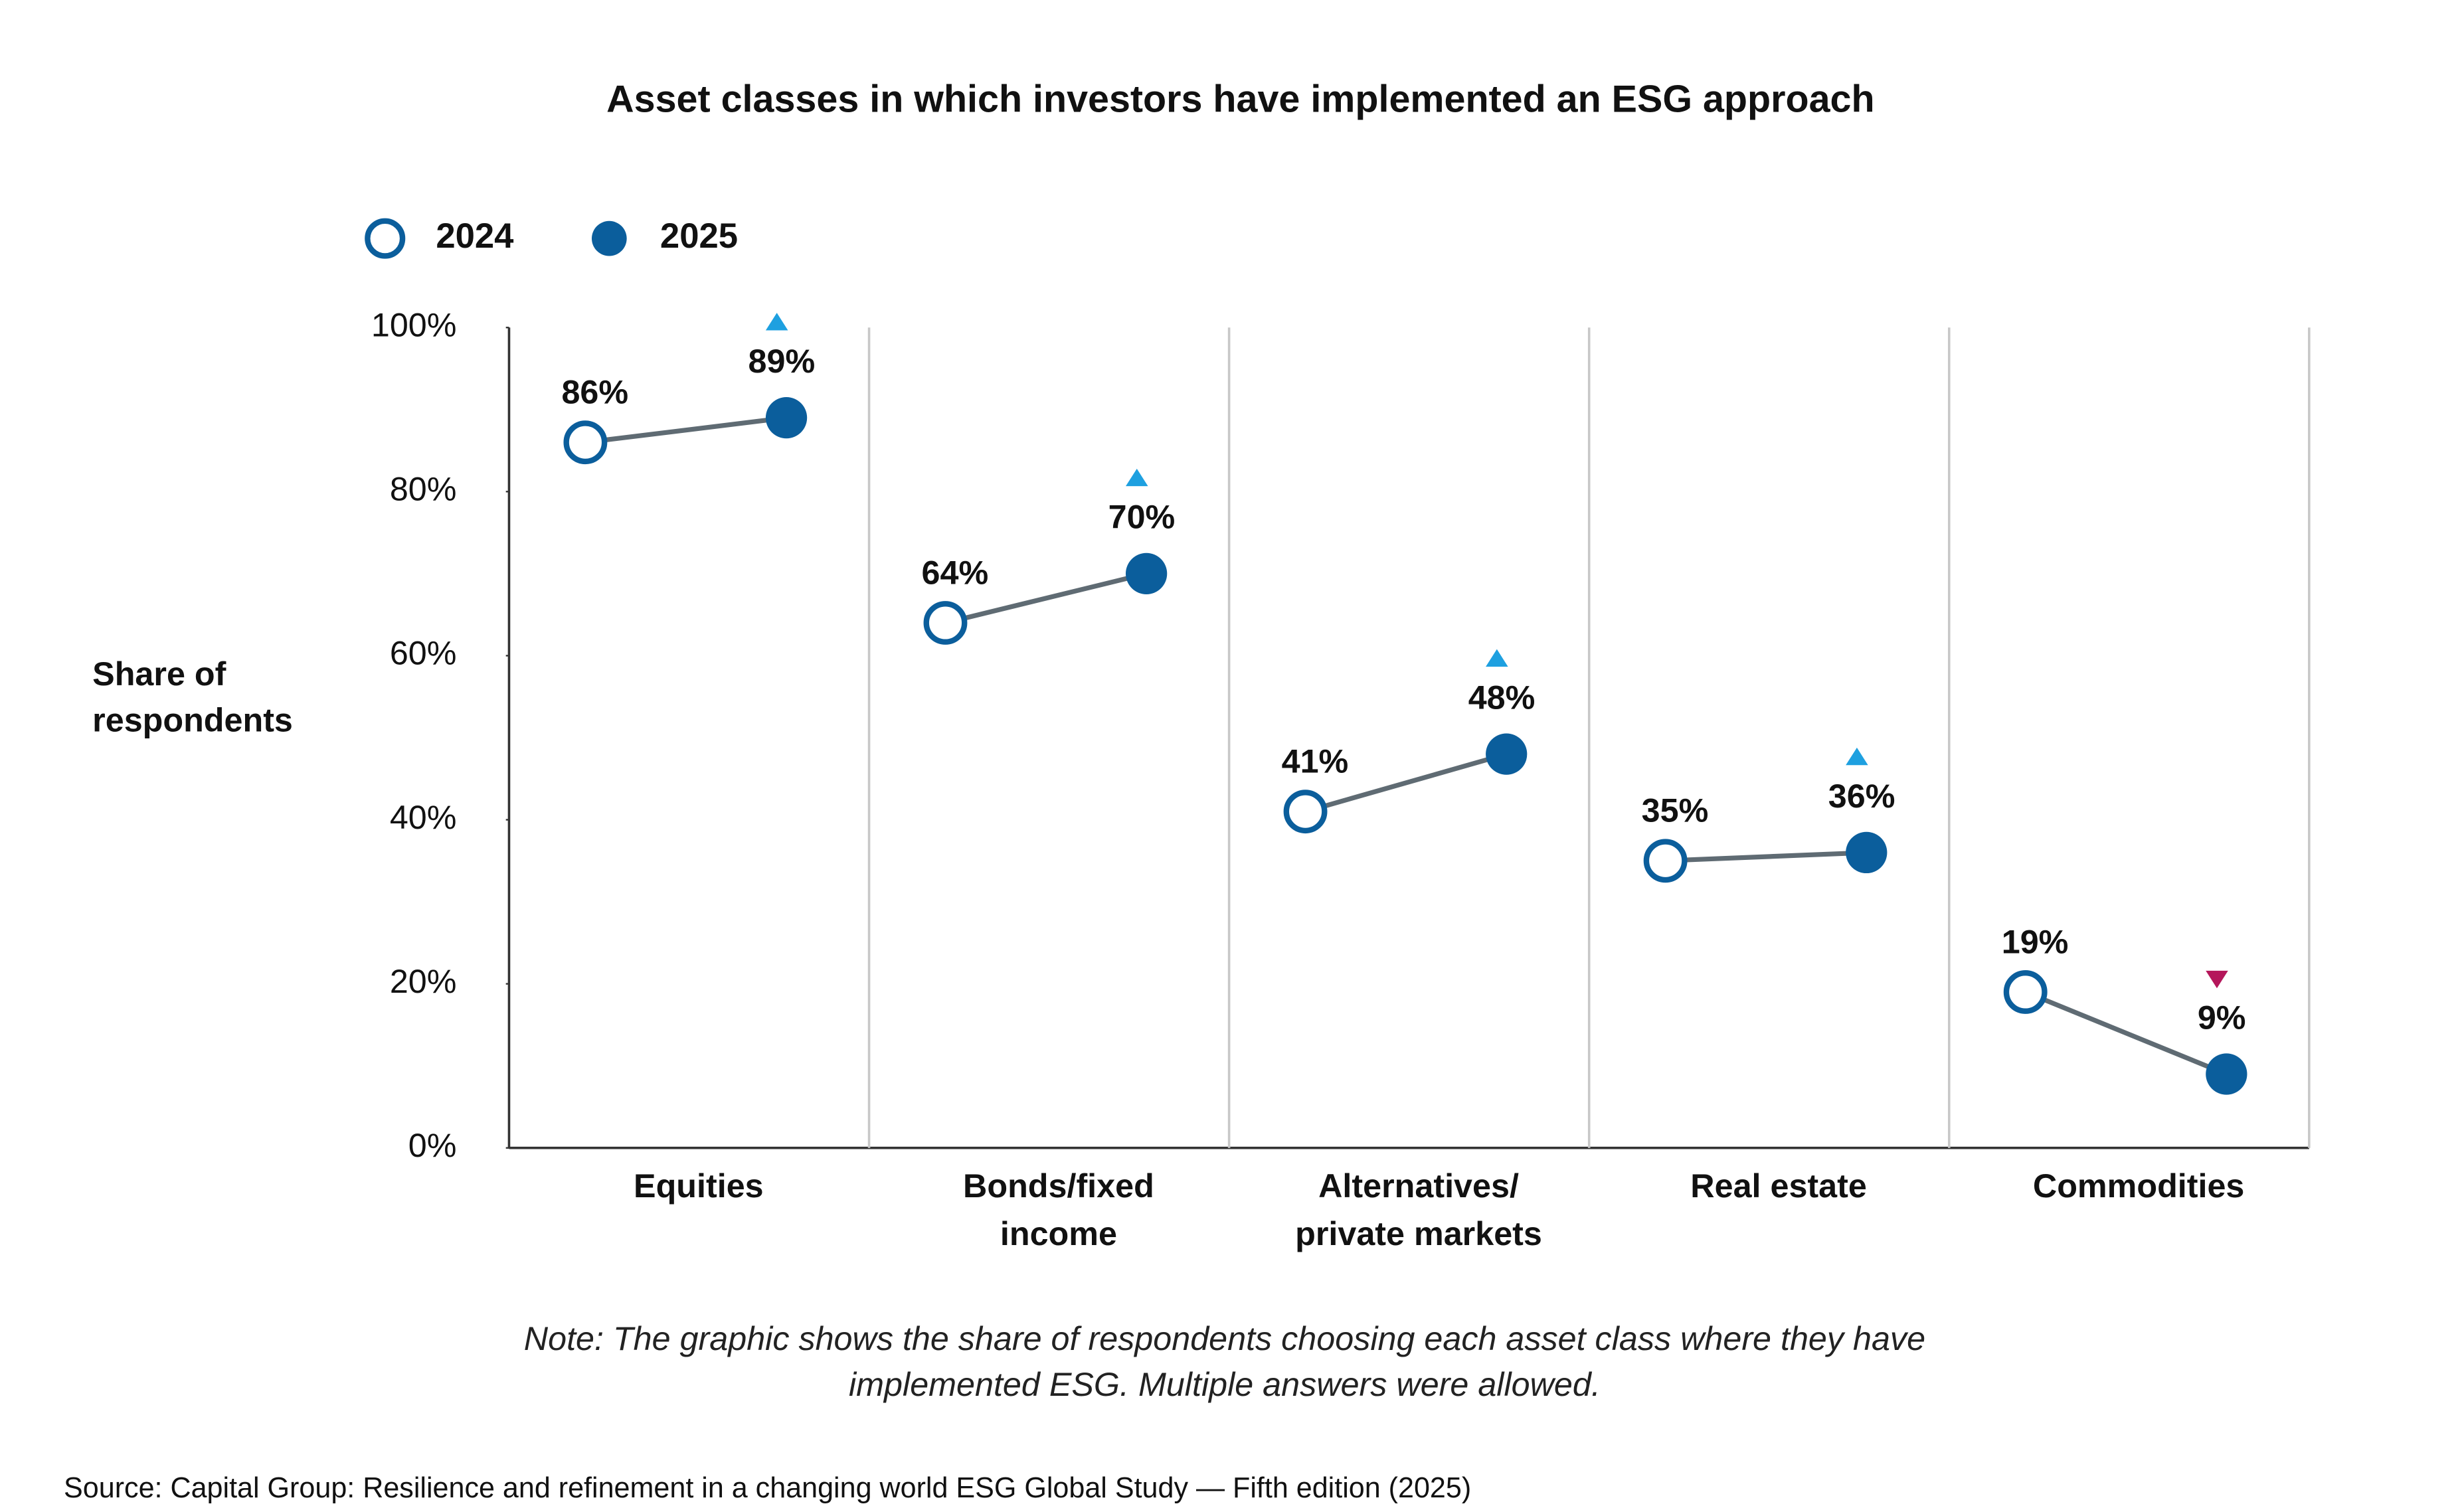 The width and height of the screenshot is (2462, 1512). What do you see at coordinates (423, 653) in the screenshot?
I see `y-tick-label: 60%` at bounding box center [423, 653].